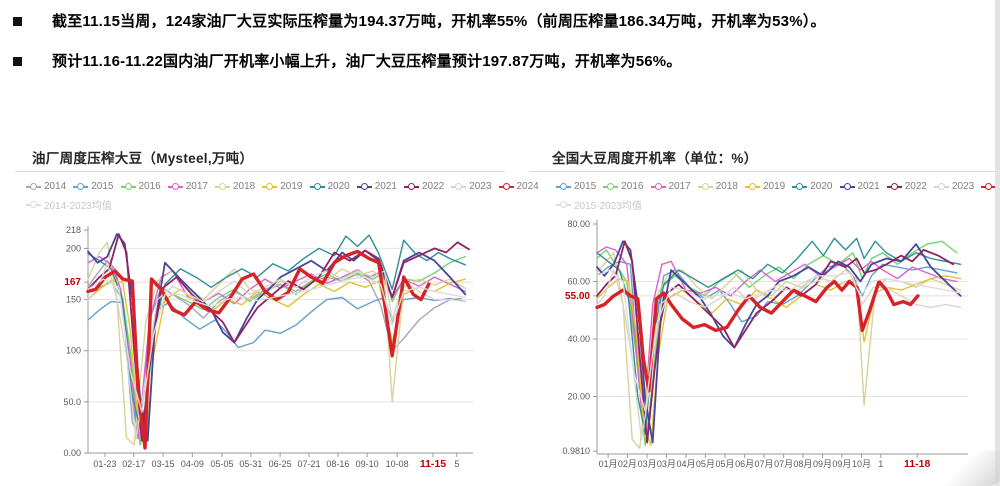  What do you see at coordinates (73, 300) in the screenshot?
I see `svg-text: 150` at bounding box center [73, 300].